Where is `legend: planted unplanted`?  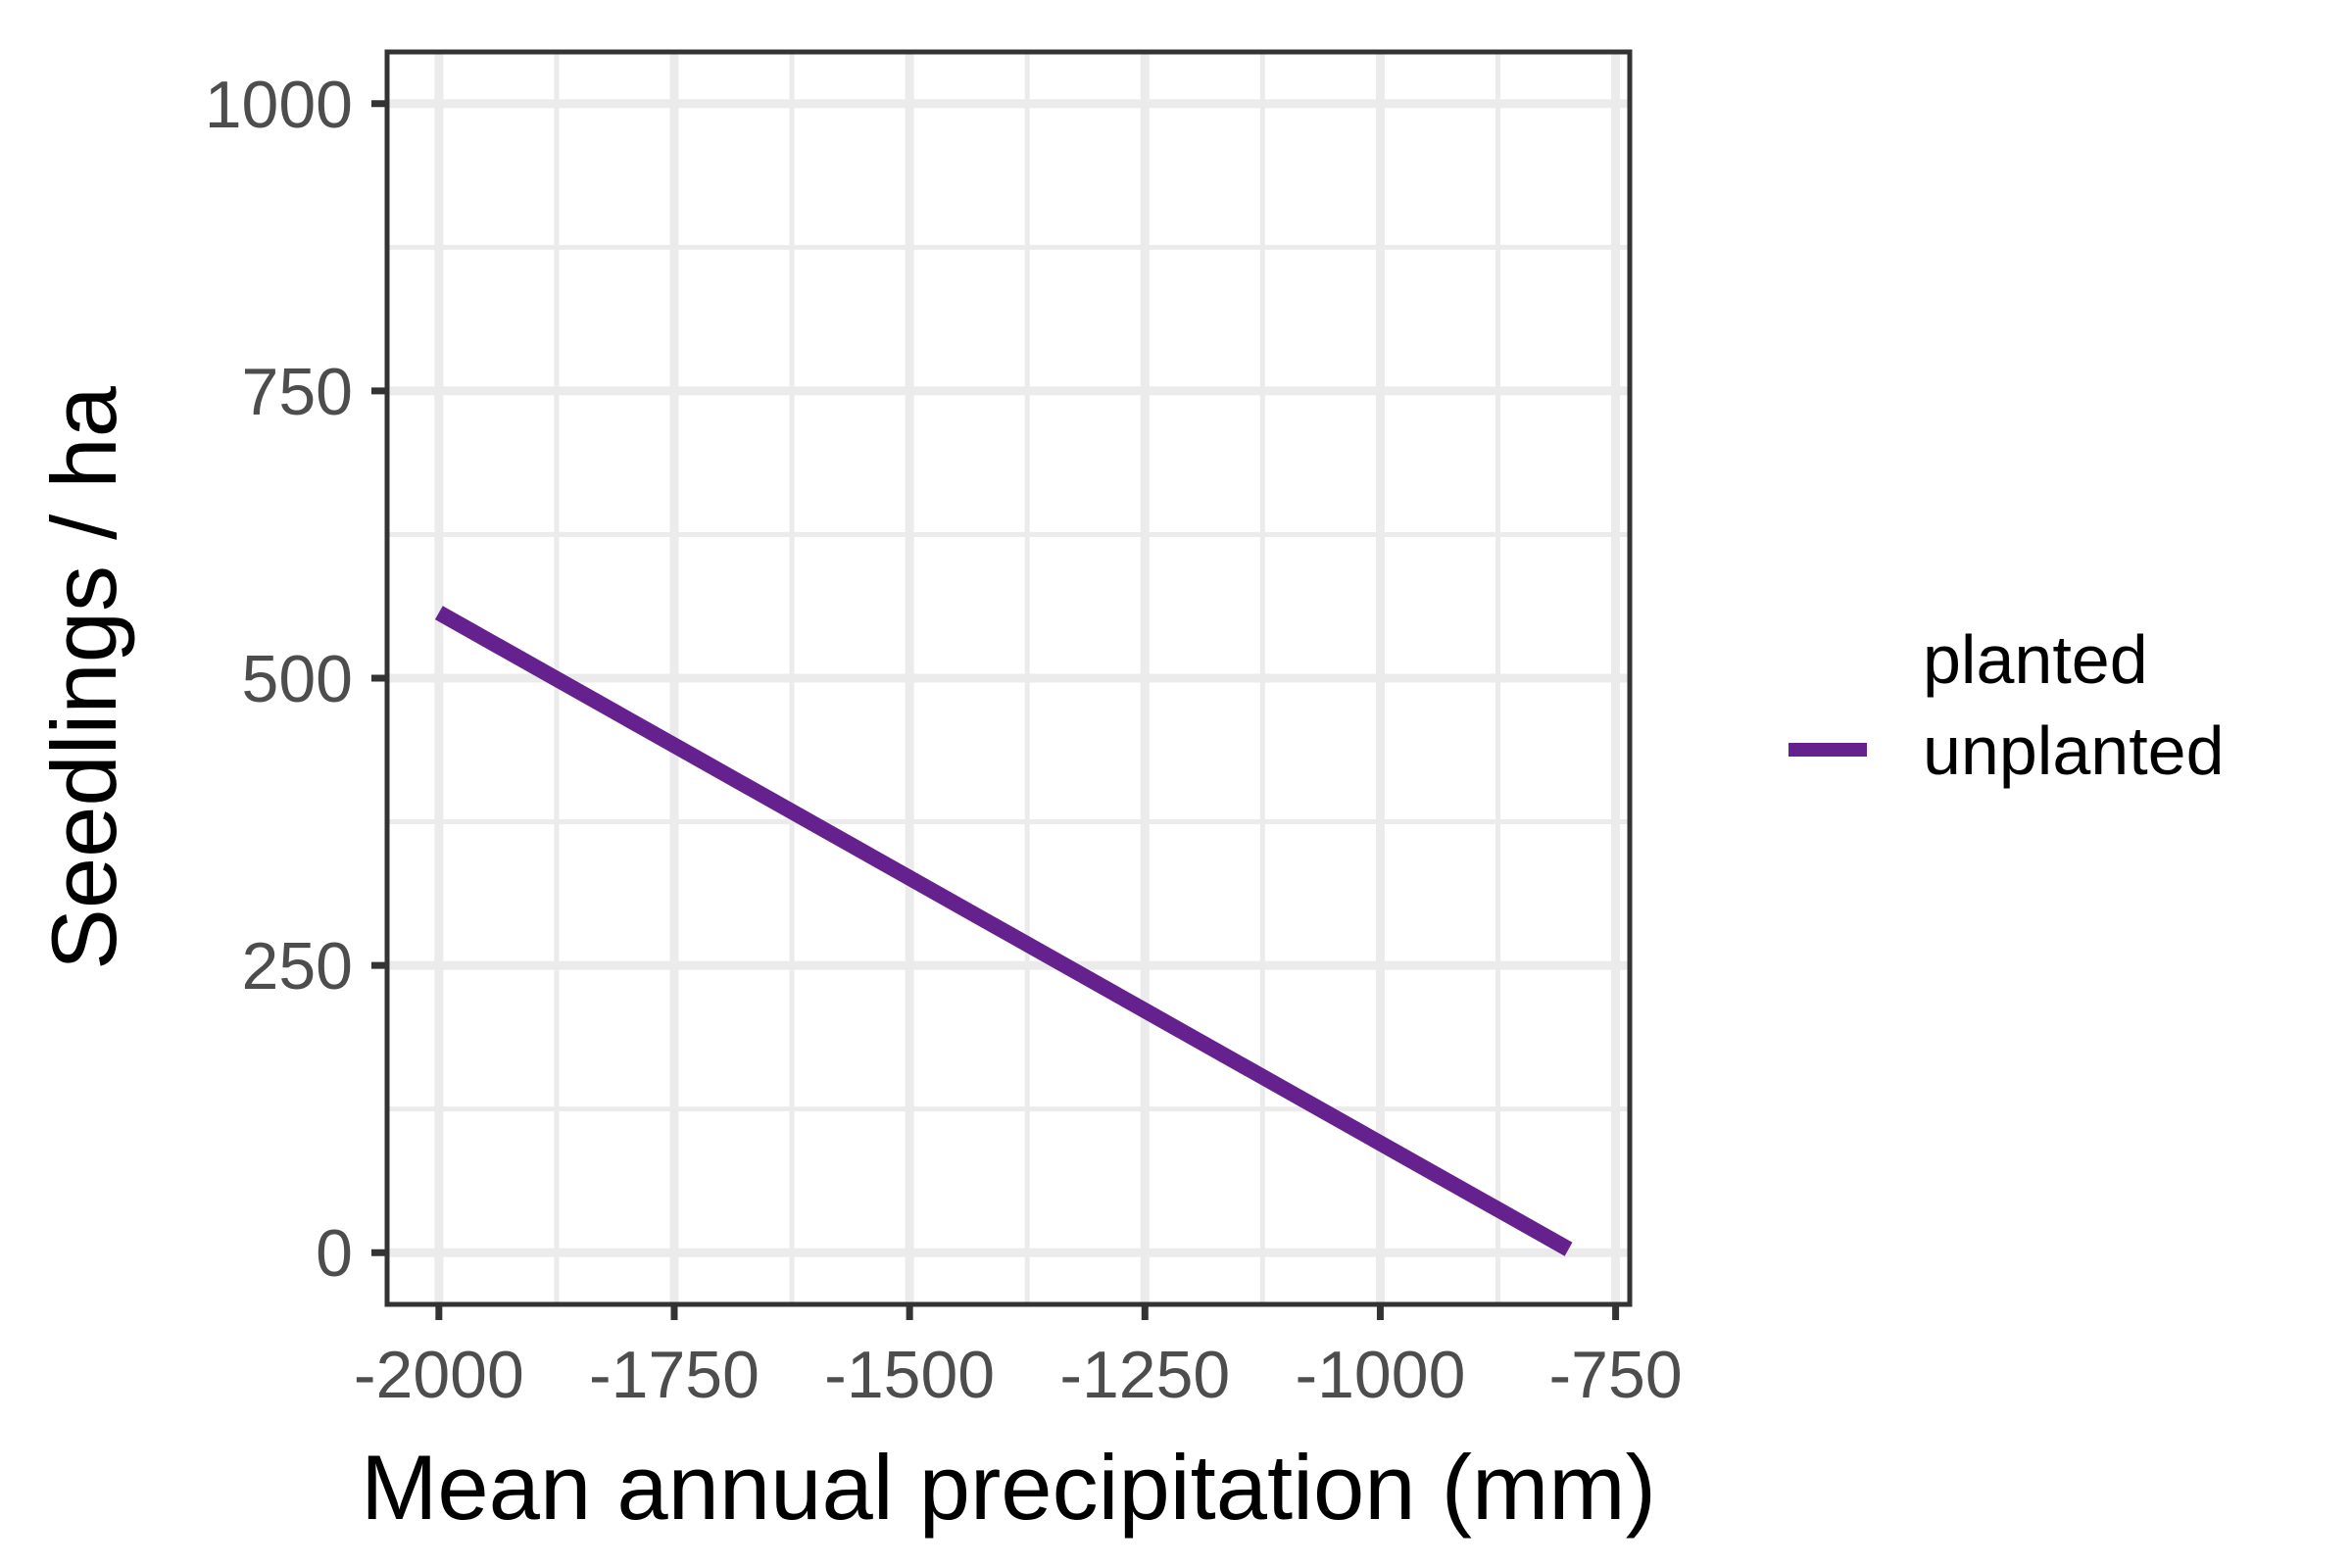 legend: planted unplanted is located at coordinates (2006, 705).